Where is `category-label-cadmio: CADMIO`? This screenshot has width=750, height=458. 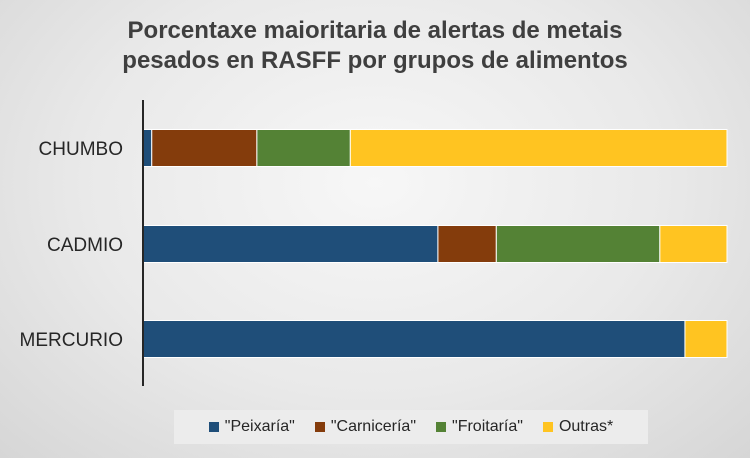
category-label-cadmio: CADMIO is located at coordinates (85, 245).